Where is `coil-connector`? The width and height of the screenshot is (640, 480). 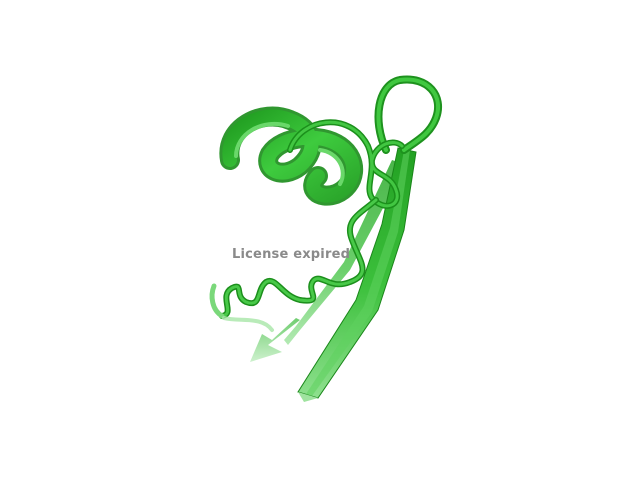 coil-connector is located at coordinates (346, 164).